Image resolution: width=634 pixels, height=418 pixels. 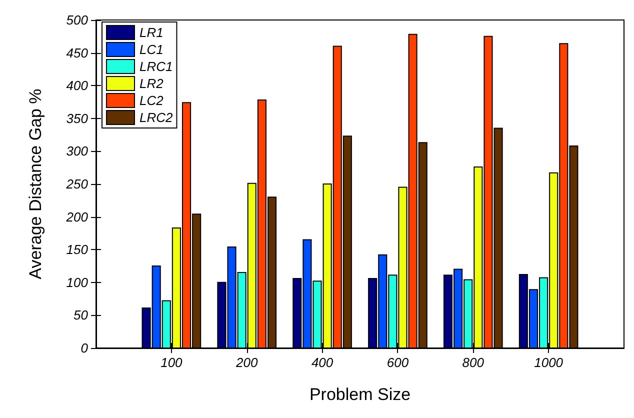 What do you see at coordinates (156, 66) in the screenshot?
I see `legend-label: LRC1` at bounding box center [156, 66].